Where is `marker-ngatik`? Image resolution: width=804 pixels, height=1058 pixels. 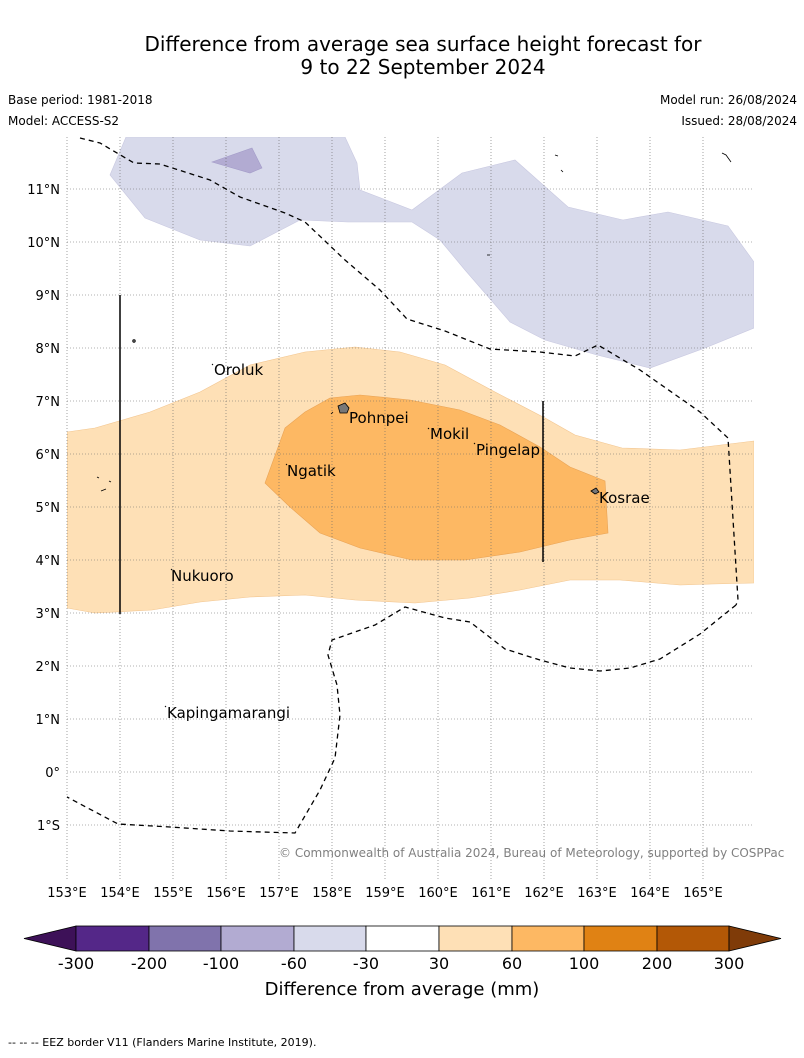
marker-ngatik is located at coordinates (286, 464).